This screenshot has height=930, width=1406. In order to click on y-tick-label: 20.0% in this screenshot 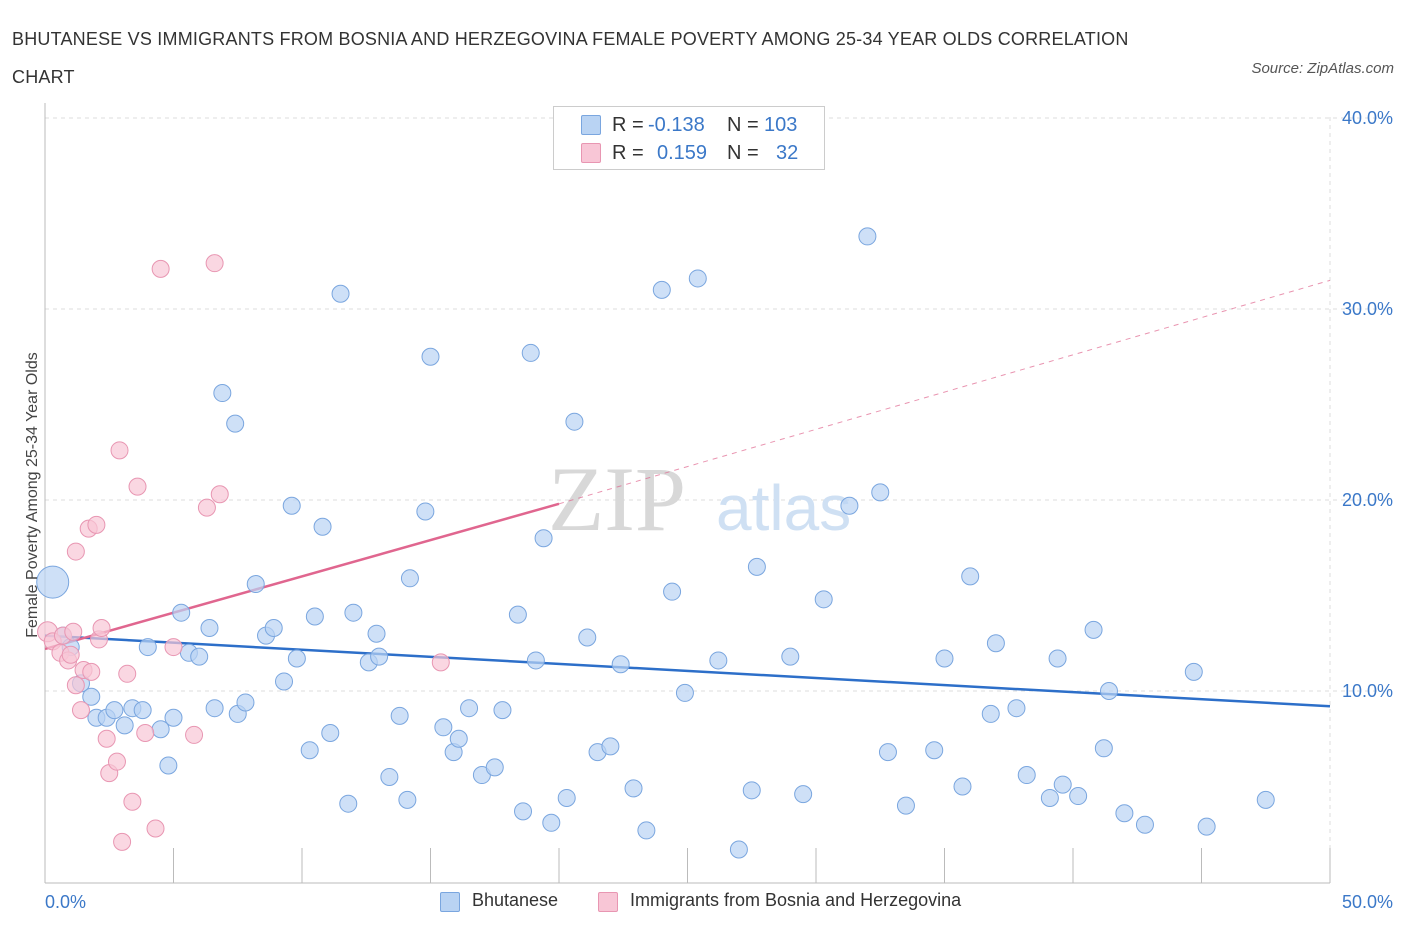, I will do `click(1367, 500)`.